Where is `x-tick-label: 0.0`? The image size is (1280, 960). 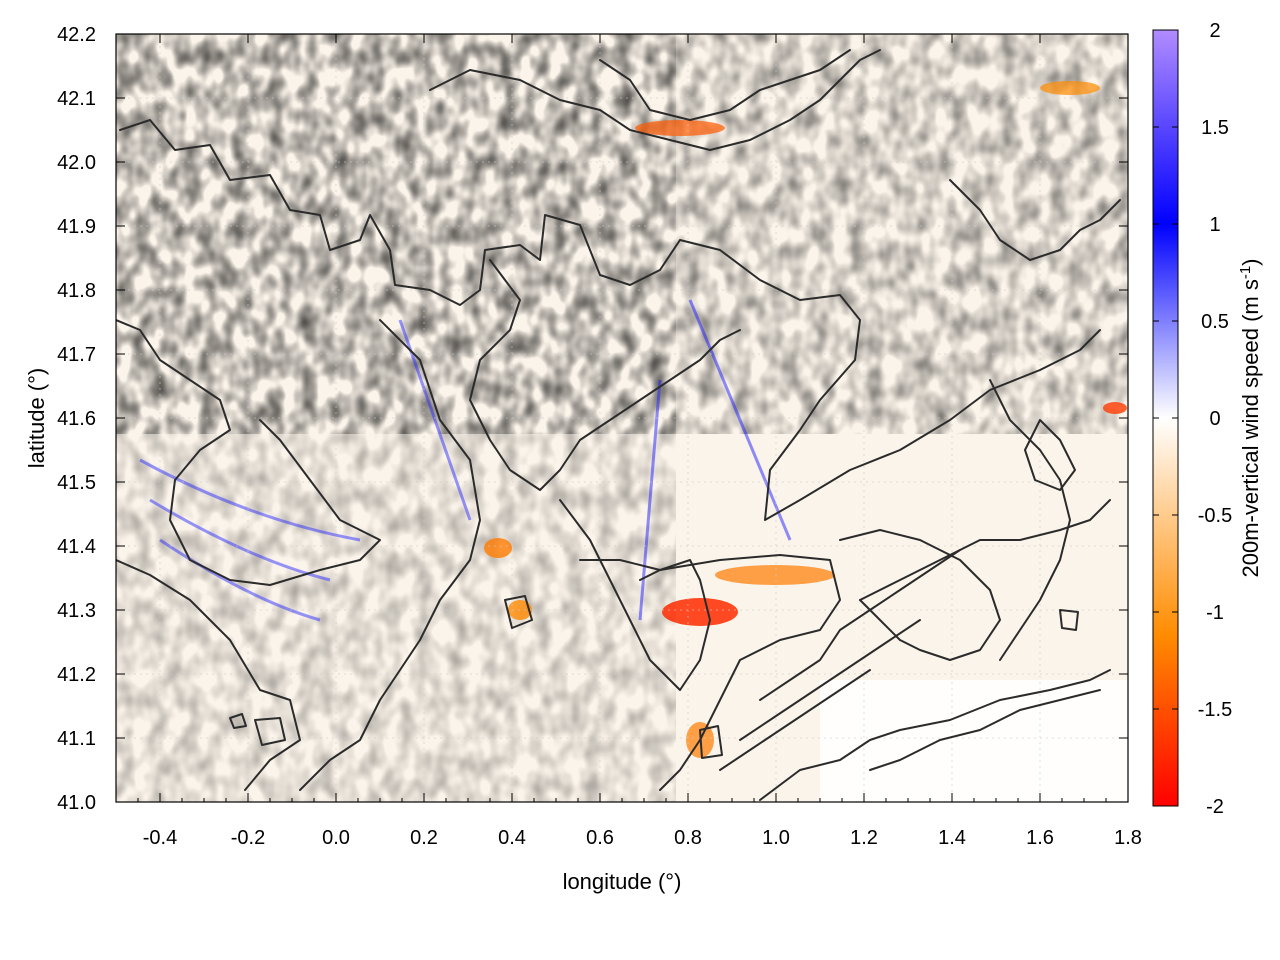 x-tick-label: 0.0 is located at coordinates (336, 838).